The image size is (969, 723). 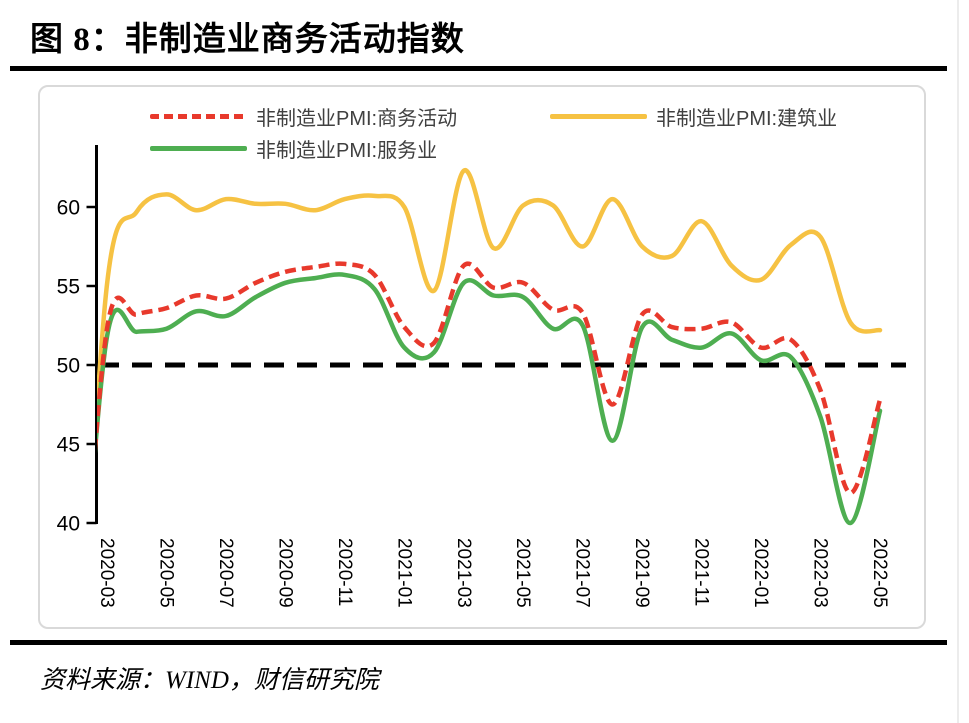 What do you see at coordinates (225, 573) in the screenshot?
I see `x-tick-label: 2020-07` at bounding box center [225, 573].